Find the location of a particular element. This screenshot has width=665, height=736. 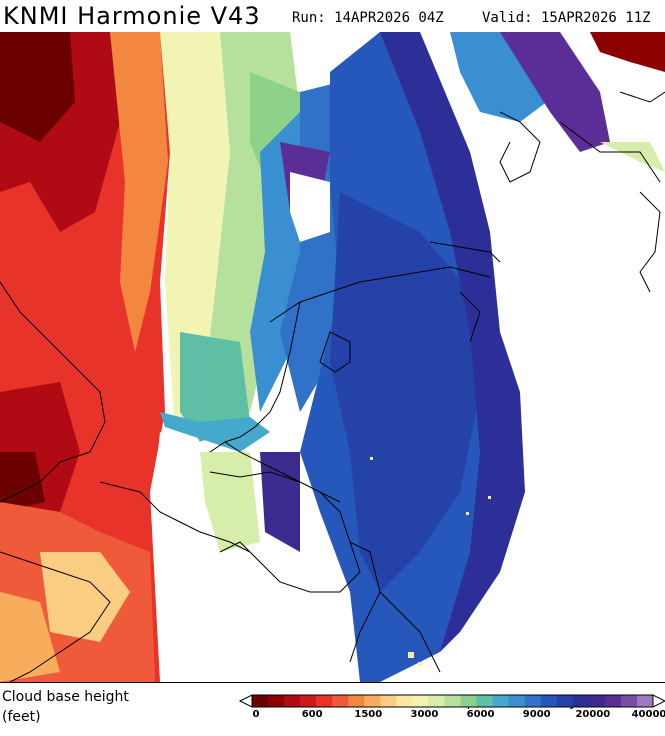

legend-title: Cloud base height (feet) is located at coordinates (65, 707).